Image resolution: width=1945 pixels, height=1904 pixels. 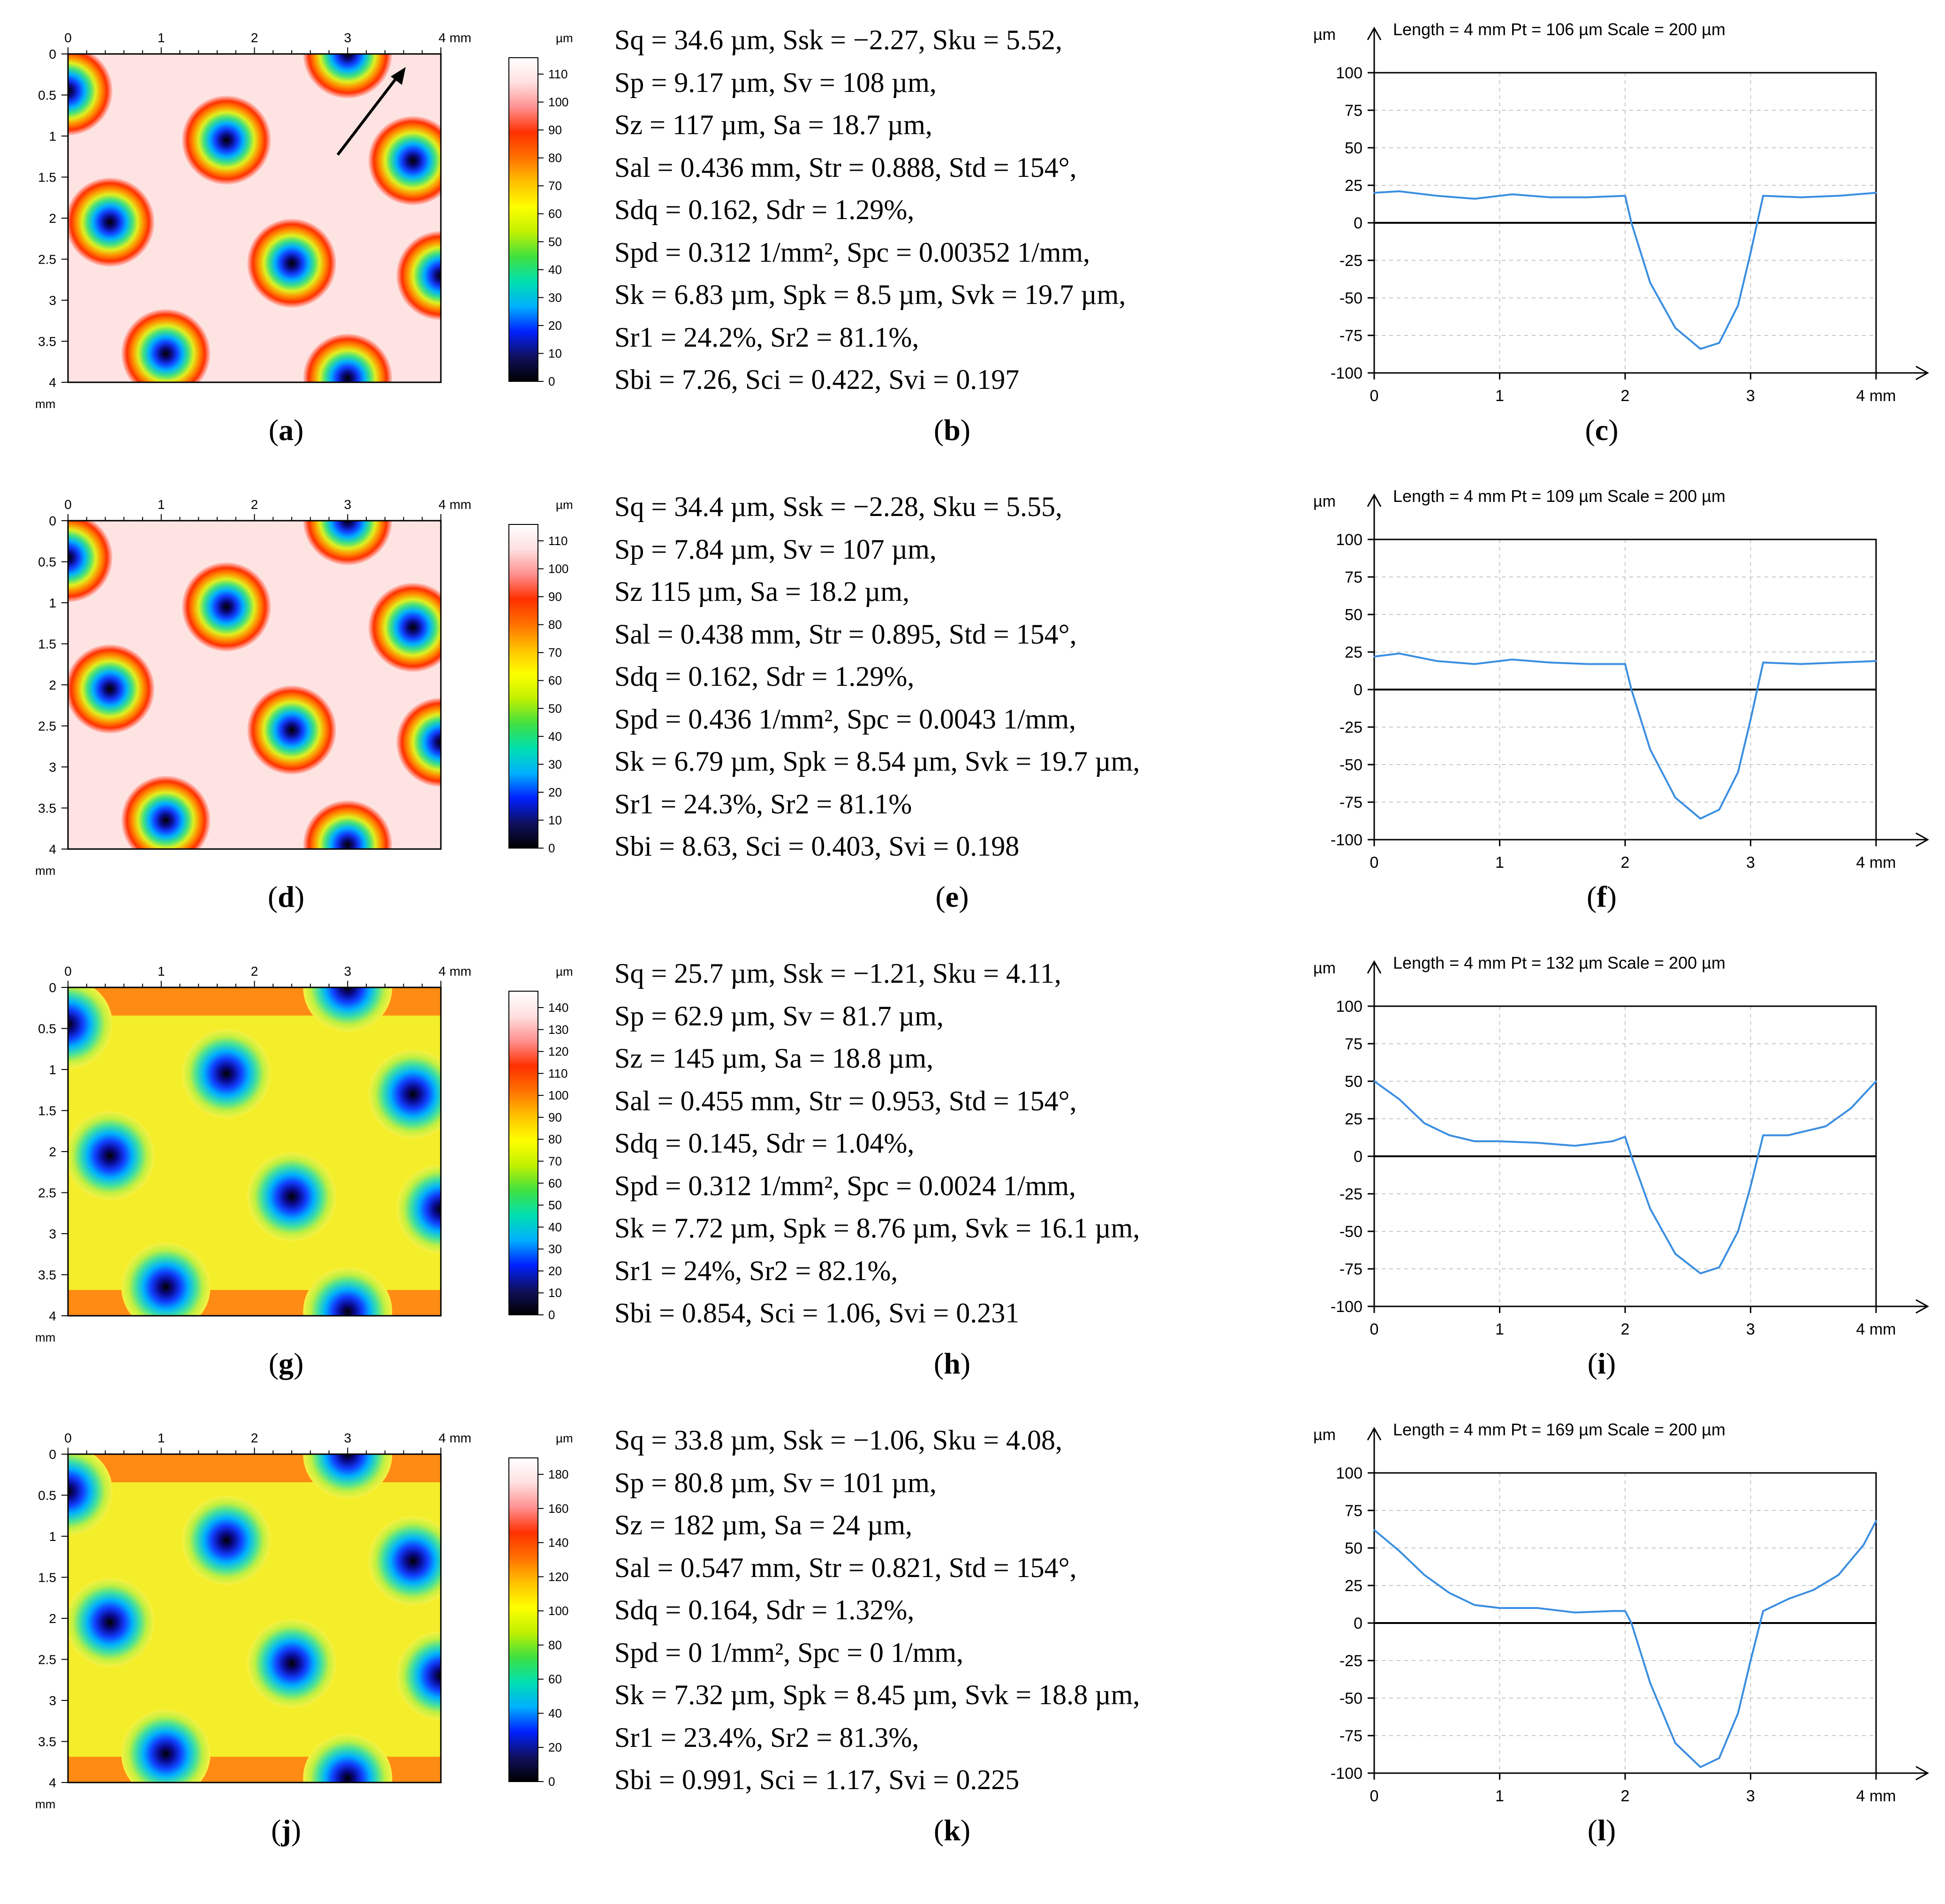 What do you see at coordinates (764, 676) in the screenshot?
I see `parameter-line: Sdq = 0.162, Sdr = 1.29%,` at bounding box center [764, 676].